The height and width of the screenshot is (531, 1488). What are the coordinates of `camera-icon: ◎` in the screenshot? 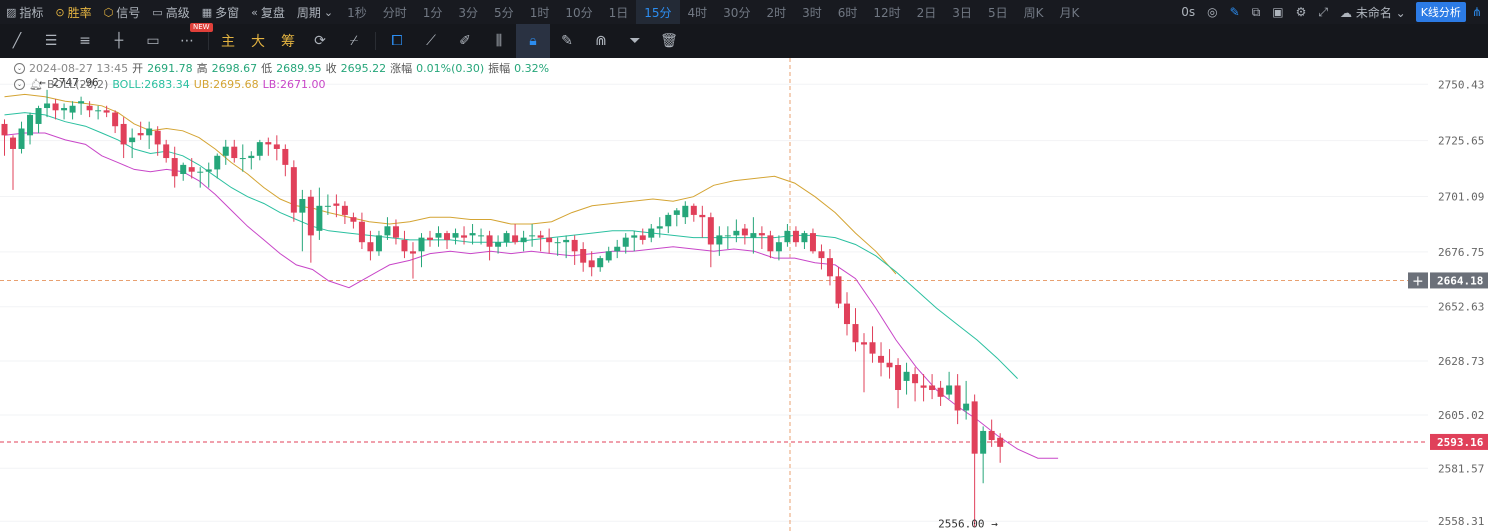 It's located at (1212, 12).